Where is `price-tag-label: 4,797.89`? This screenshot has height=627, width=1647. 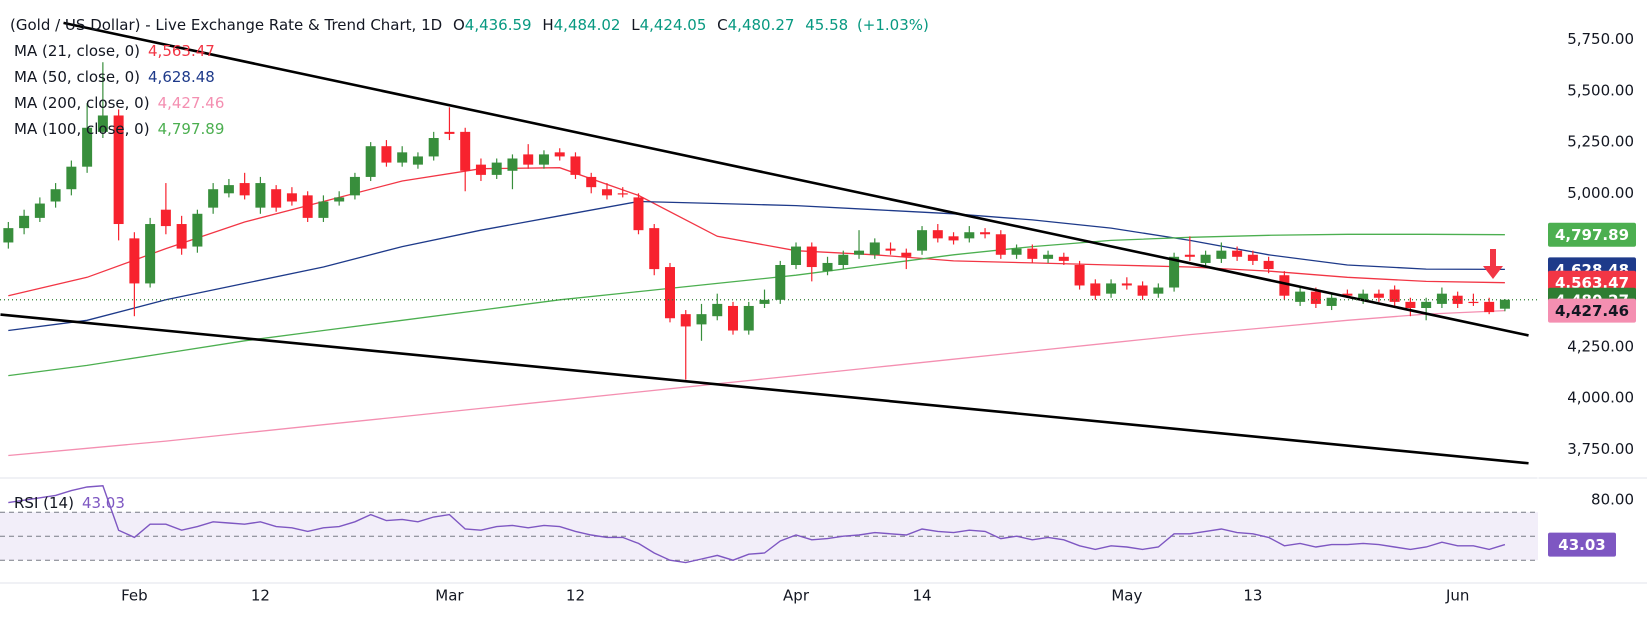 price-tag-label: 4,797.89 is located at coordinates (1592, 235).